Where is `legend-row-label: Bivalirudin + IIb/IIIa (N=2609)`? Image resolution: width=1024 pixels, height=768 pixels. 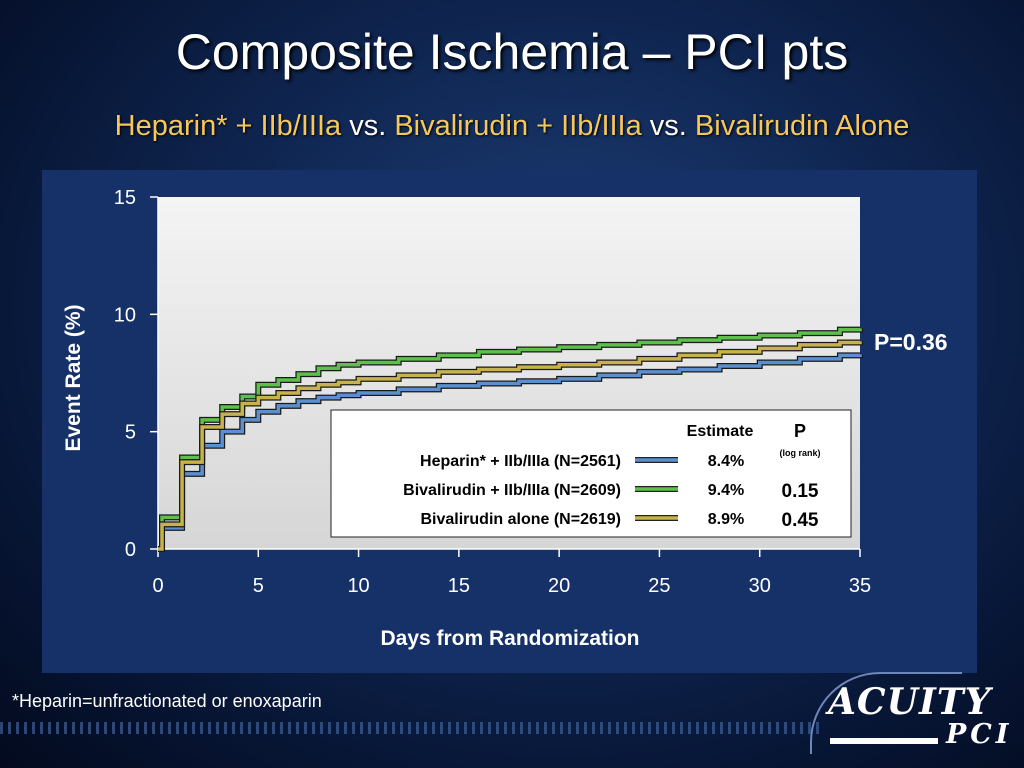 legend-row-label: Bivalirudin + IIb/IIIa (N=2609) is located at coordinates (512, 490).